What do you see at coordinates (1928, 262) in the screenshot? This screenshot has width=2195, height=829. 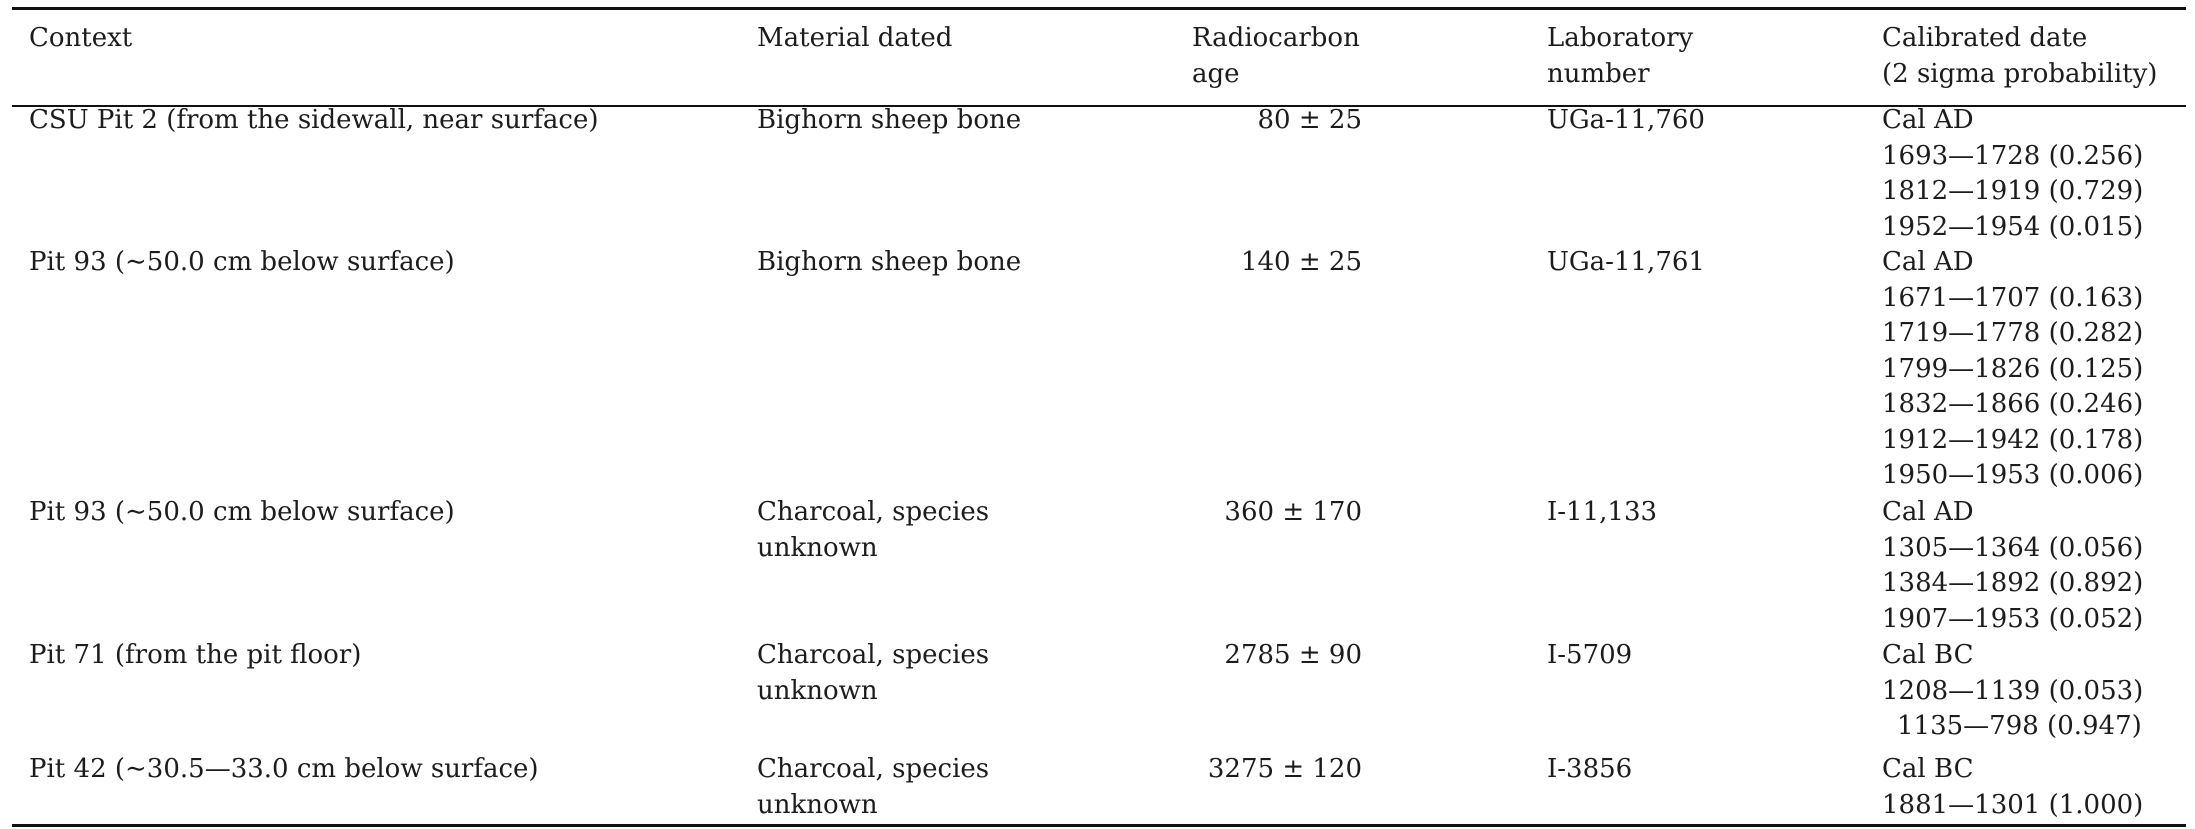 I see `row2-cal-0: Cal AD` at bounding box center [1928, 262].